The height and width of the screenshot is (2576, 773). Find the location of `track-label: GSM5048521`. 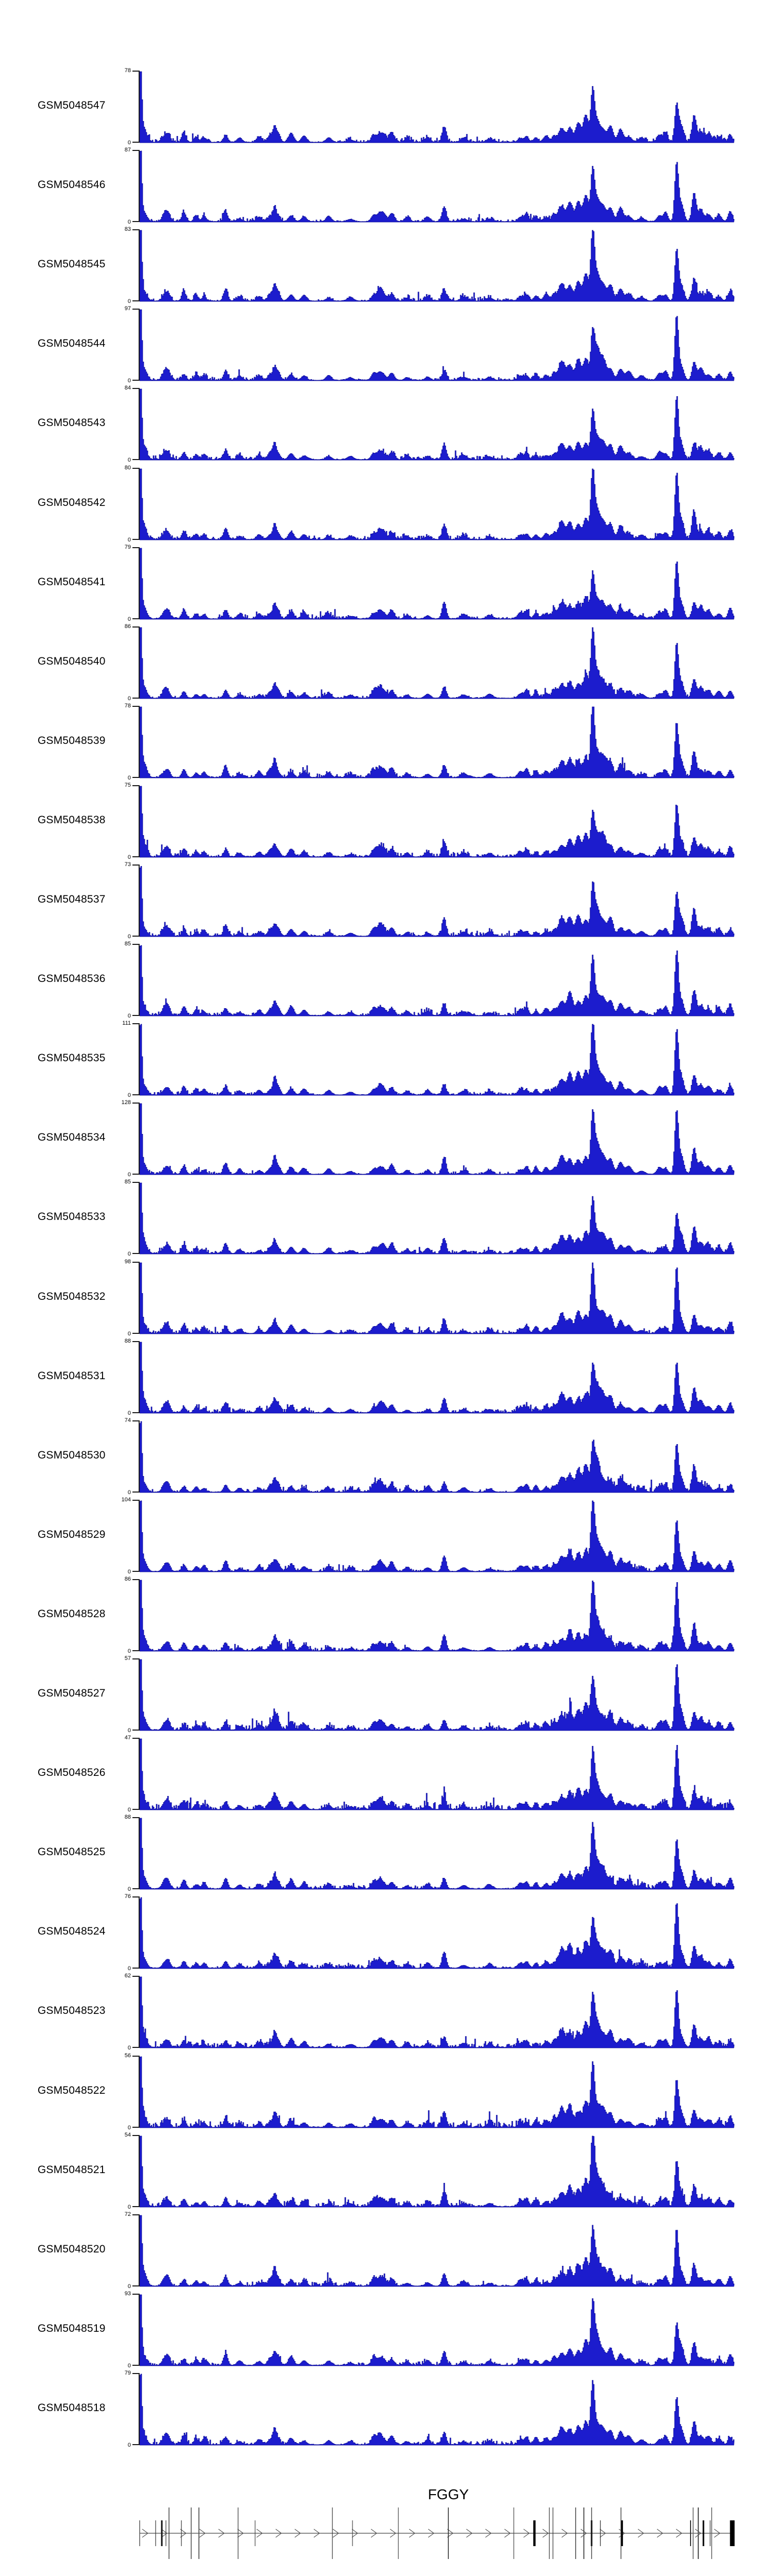

track-label: GSM5048521 is located at coordinates (72, 2170).